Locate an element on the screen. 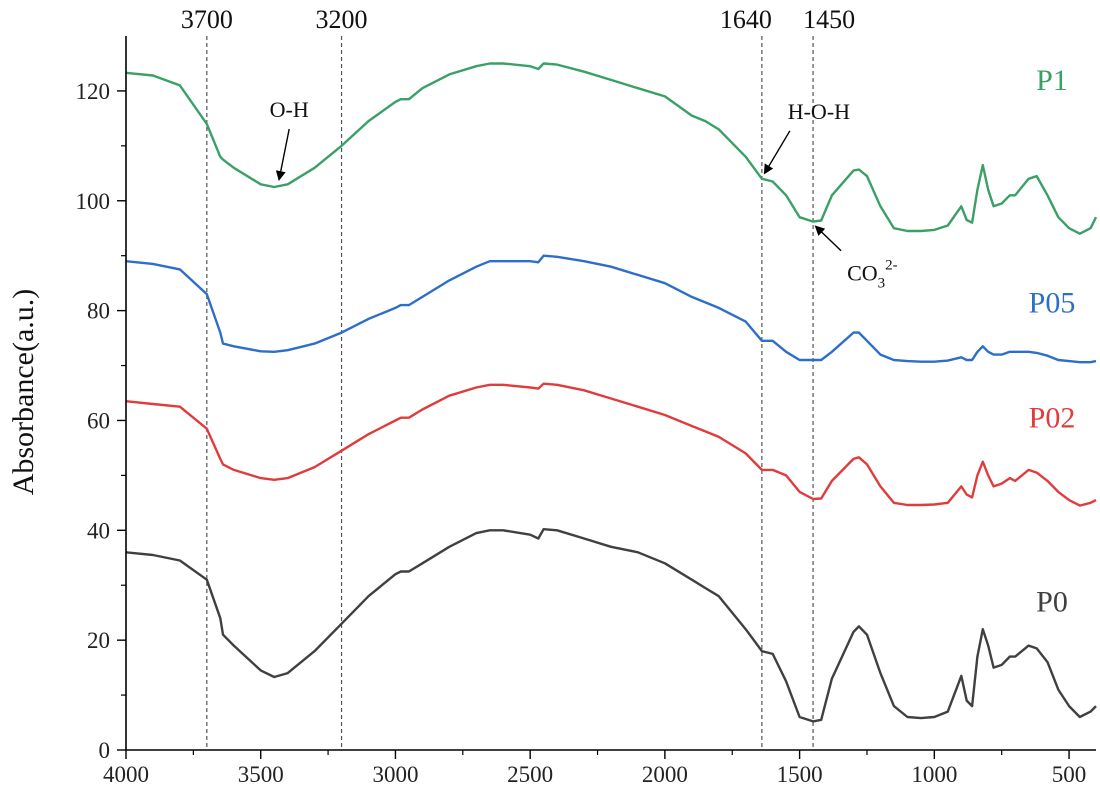 The height and width of the screenshot is (808, 1100). annotation-oh-label: O-H is located at coordinates (289, 109).